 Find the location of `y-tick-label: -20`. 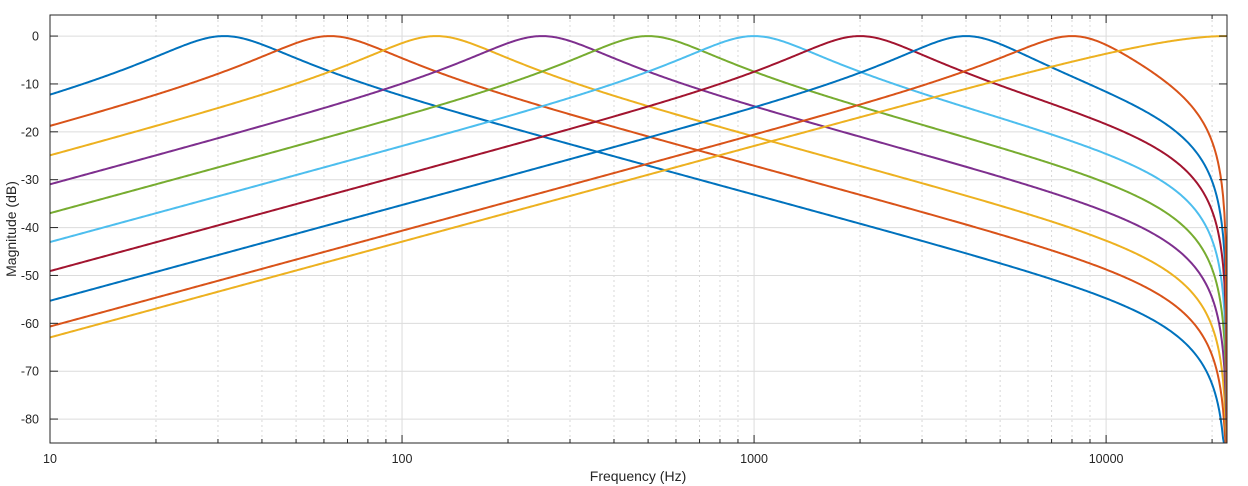

y-tick-label: -20 is located at coordinates (30, 132).